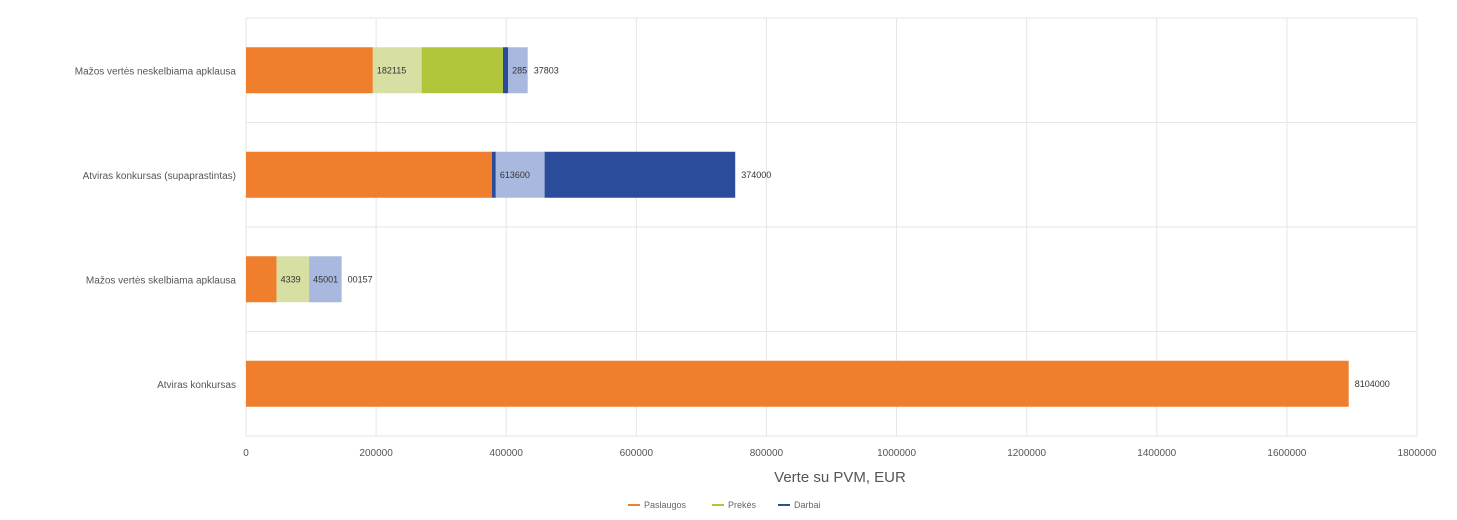 The height and width of the screenshot is (520, 1457). I want to click on x-tick-label: 200000, so click(376, 453).